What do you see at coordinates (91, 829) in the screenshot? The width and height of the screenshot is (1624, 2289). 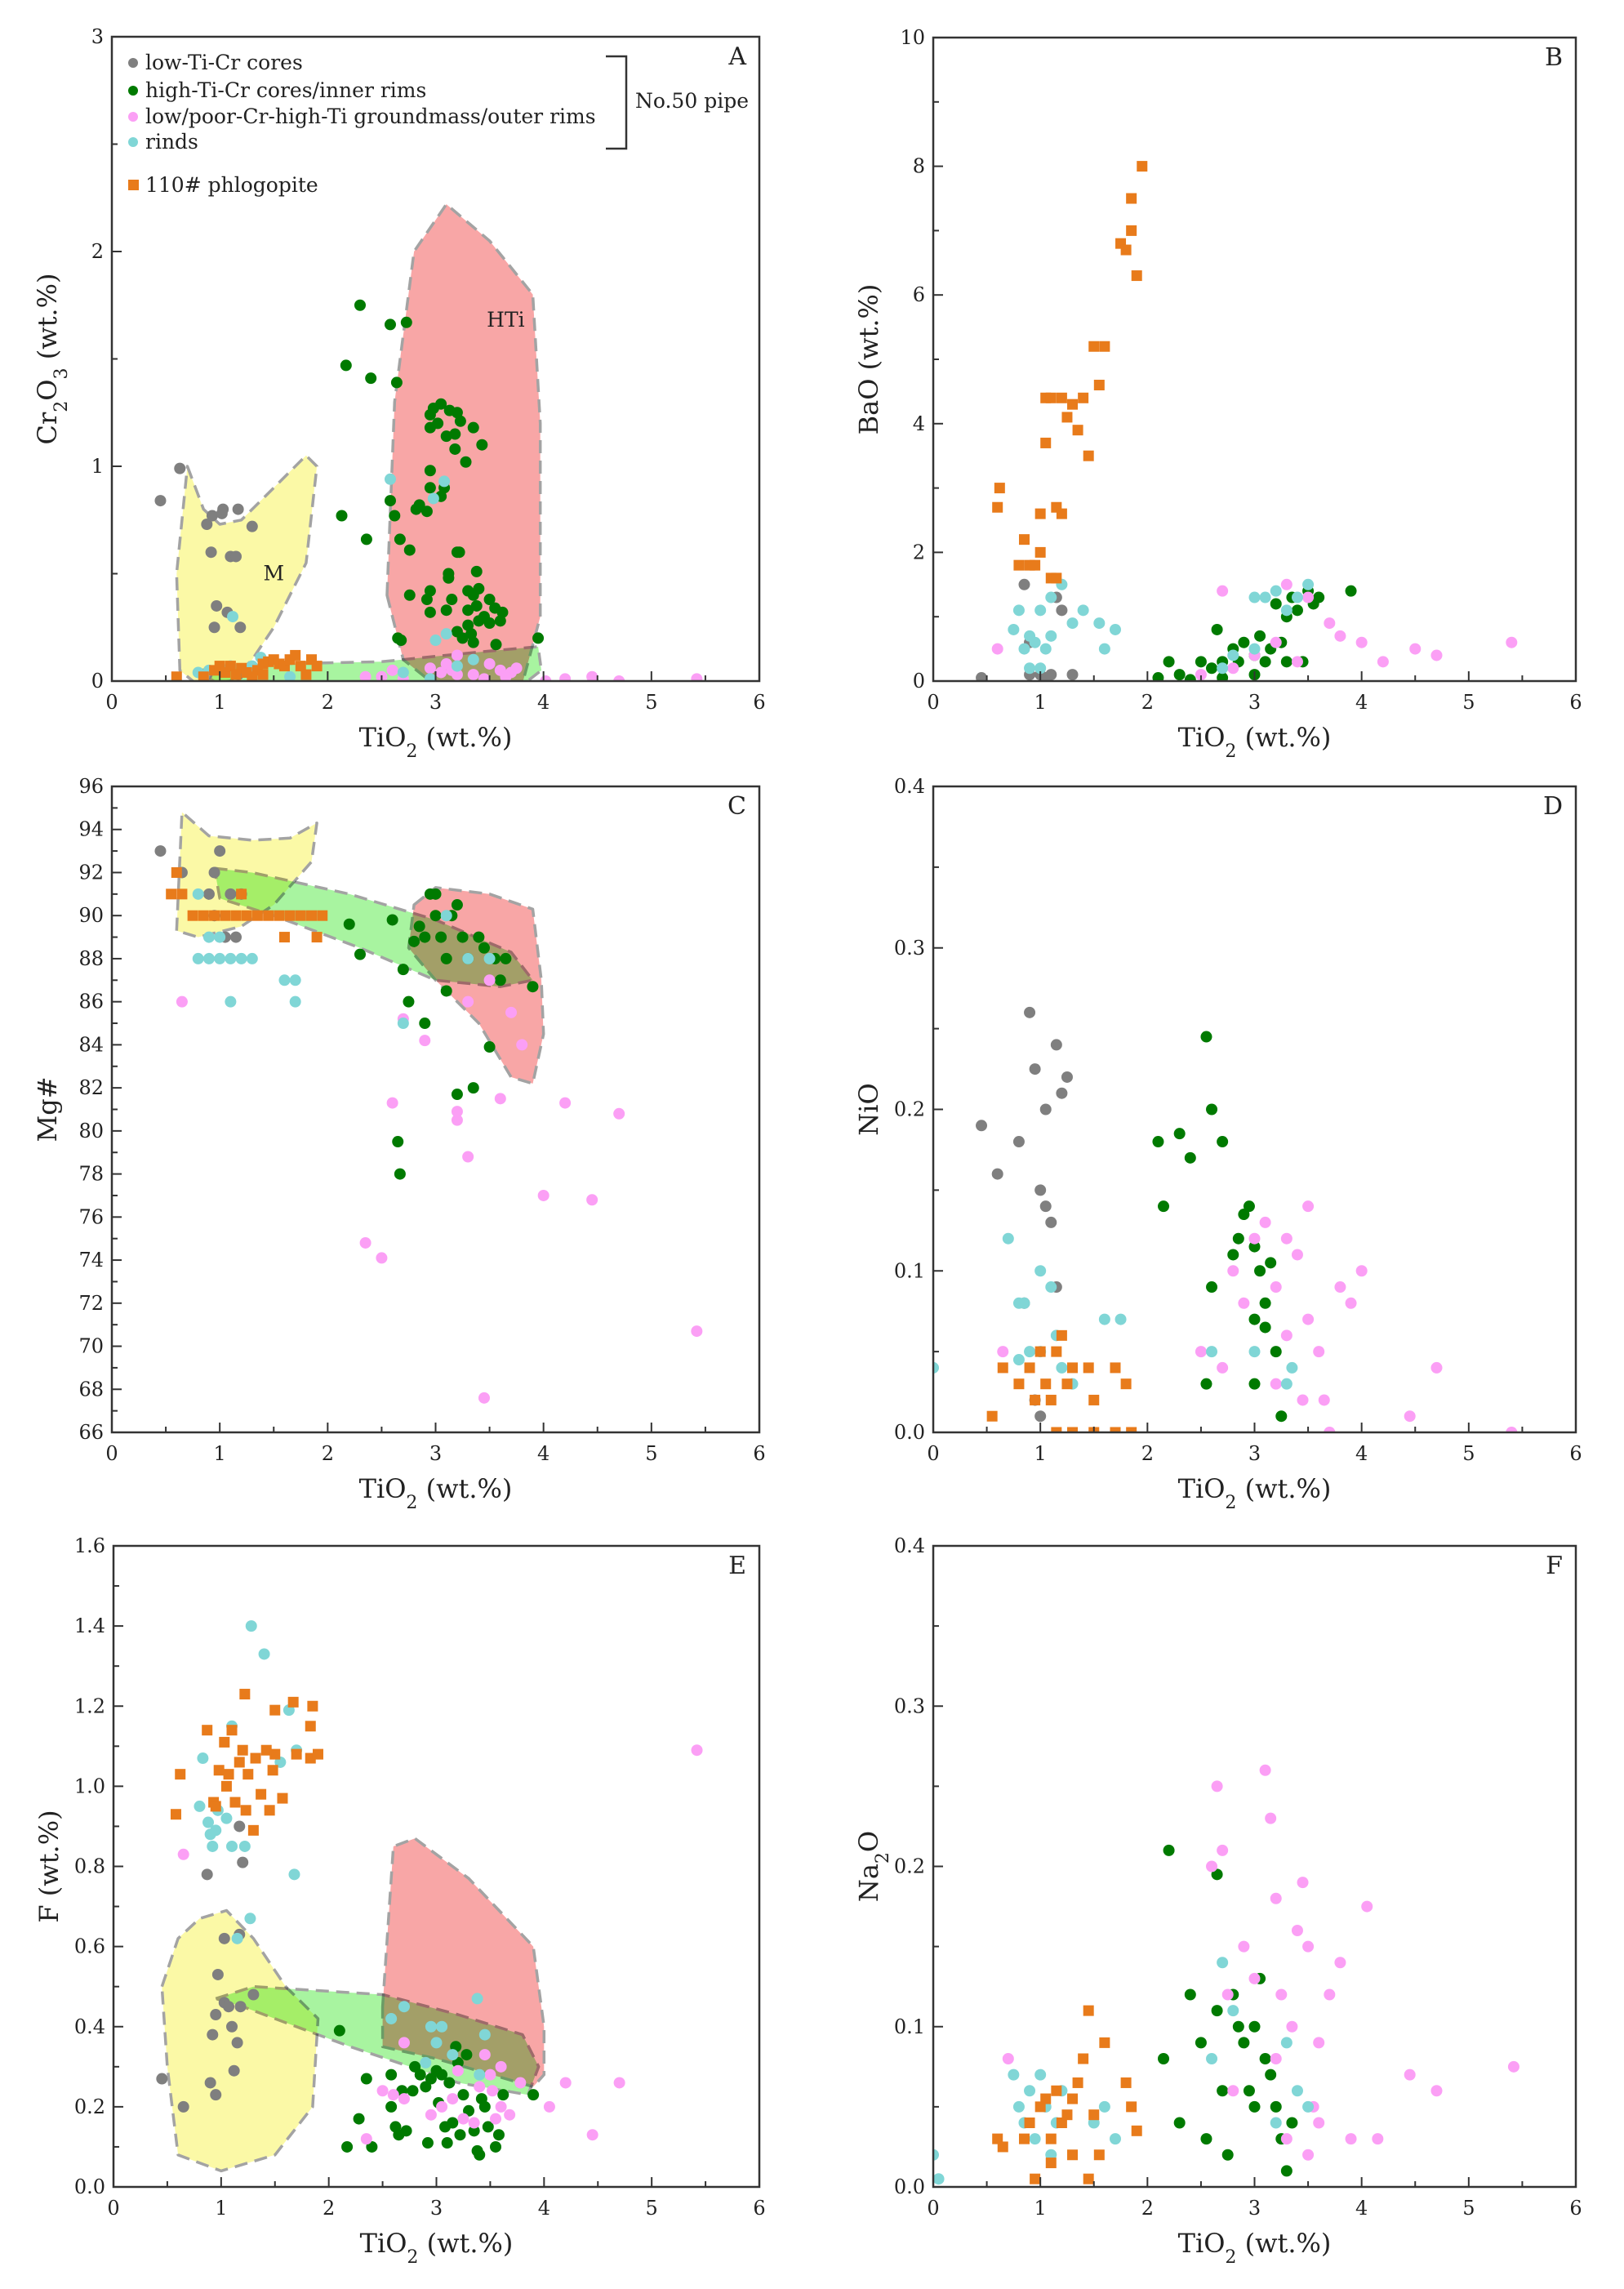 I see `y-tick-label: 94` at bounding box center [91, 829].